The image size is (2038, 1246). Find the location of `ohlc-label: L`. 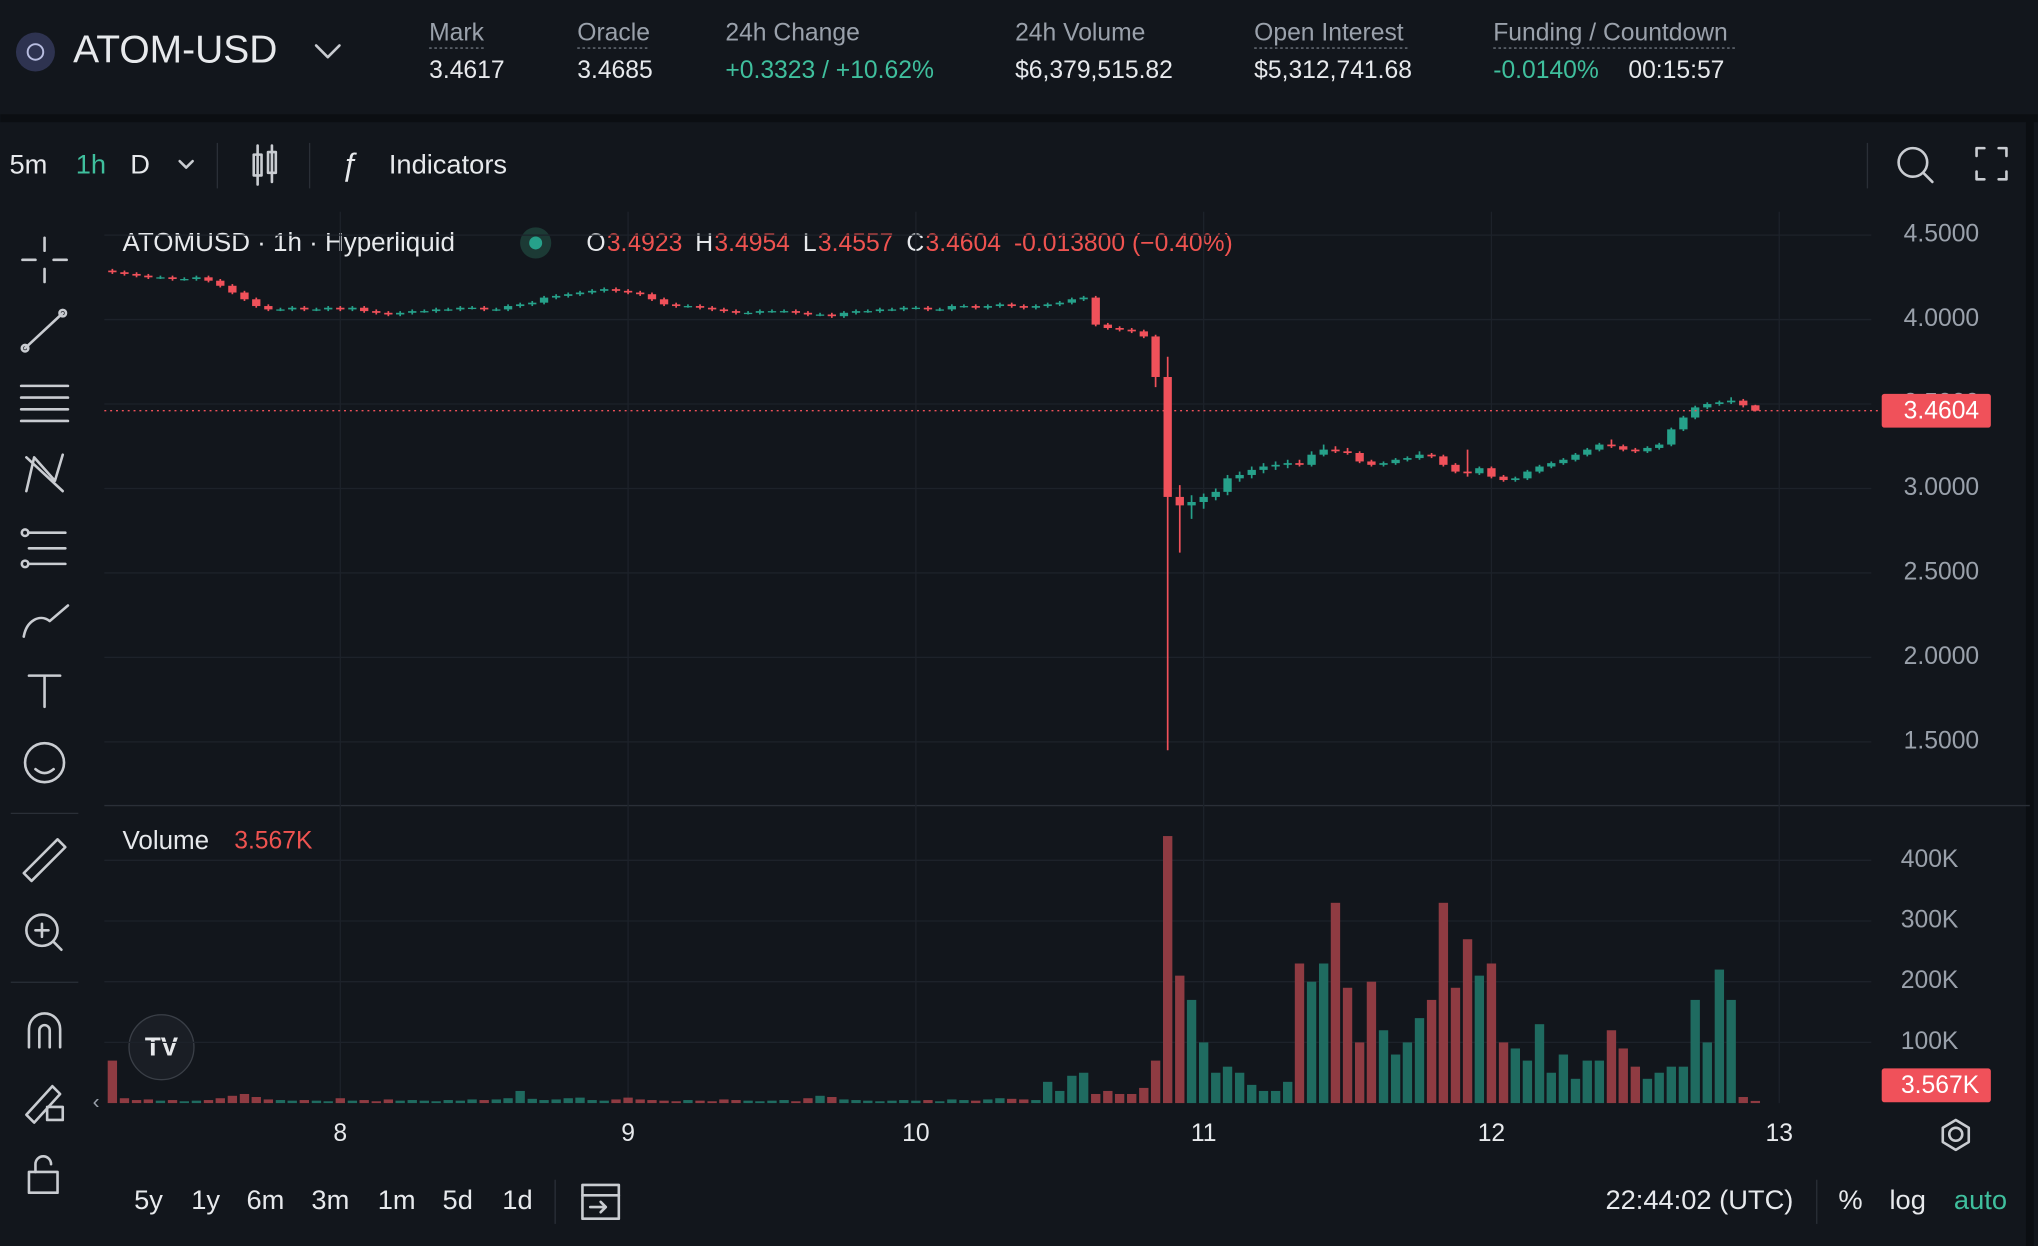

ohlc-label: L is located at coordinates (810, 243).